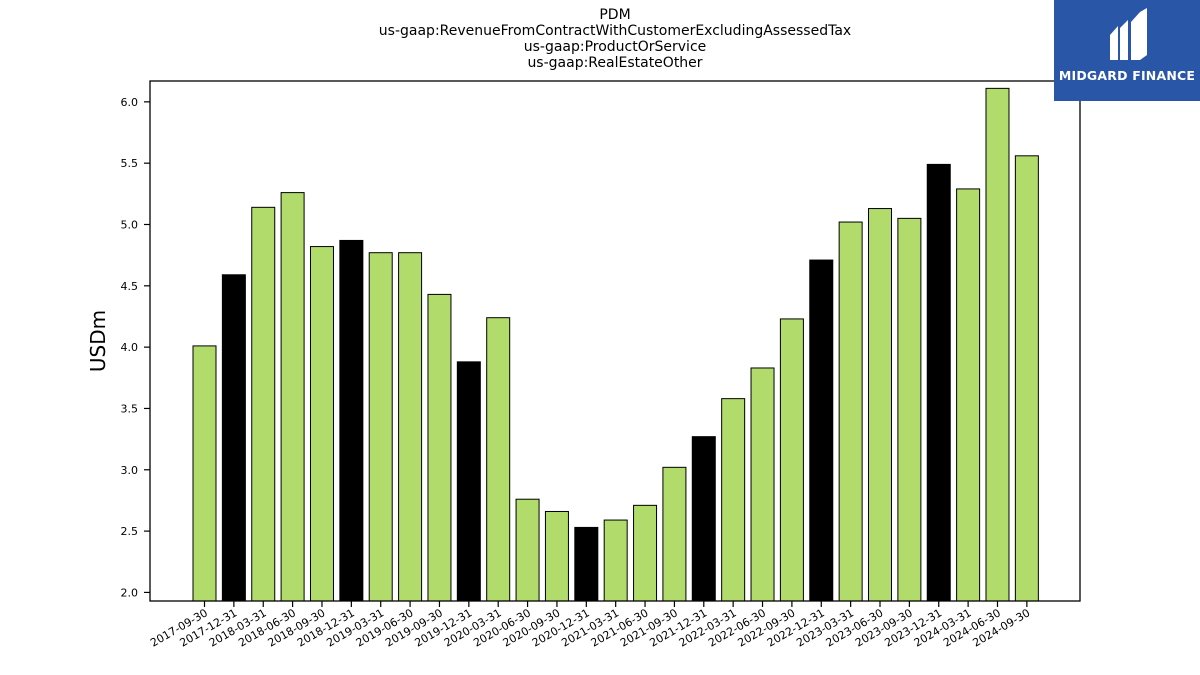 The height and width of the screenshot is (675, 1200). Describe the element at coordinates (130, 163) in the screenshot. I see `y-tick-label: 5.5` at that location.